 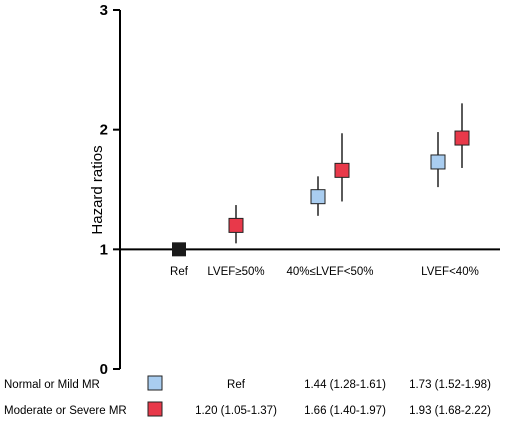 I want to click on table-cell: 1.93 (1.68-2.22), so click(x=450, y=411).